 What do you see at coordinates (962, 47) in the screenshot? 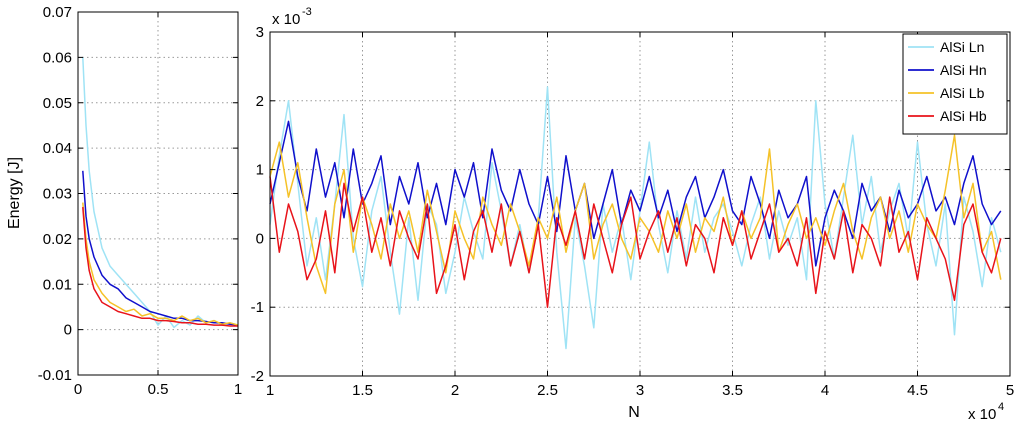
I see `legend-label-ln: AlSi Ln` at bounding box center [962, 47].